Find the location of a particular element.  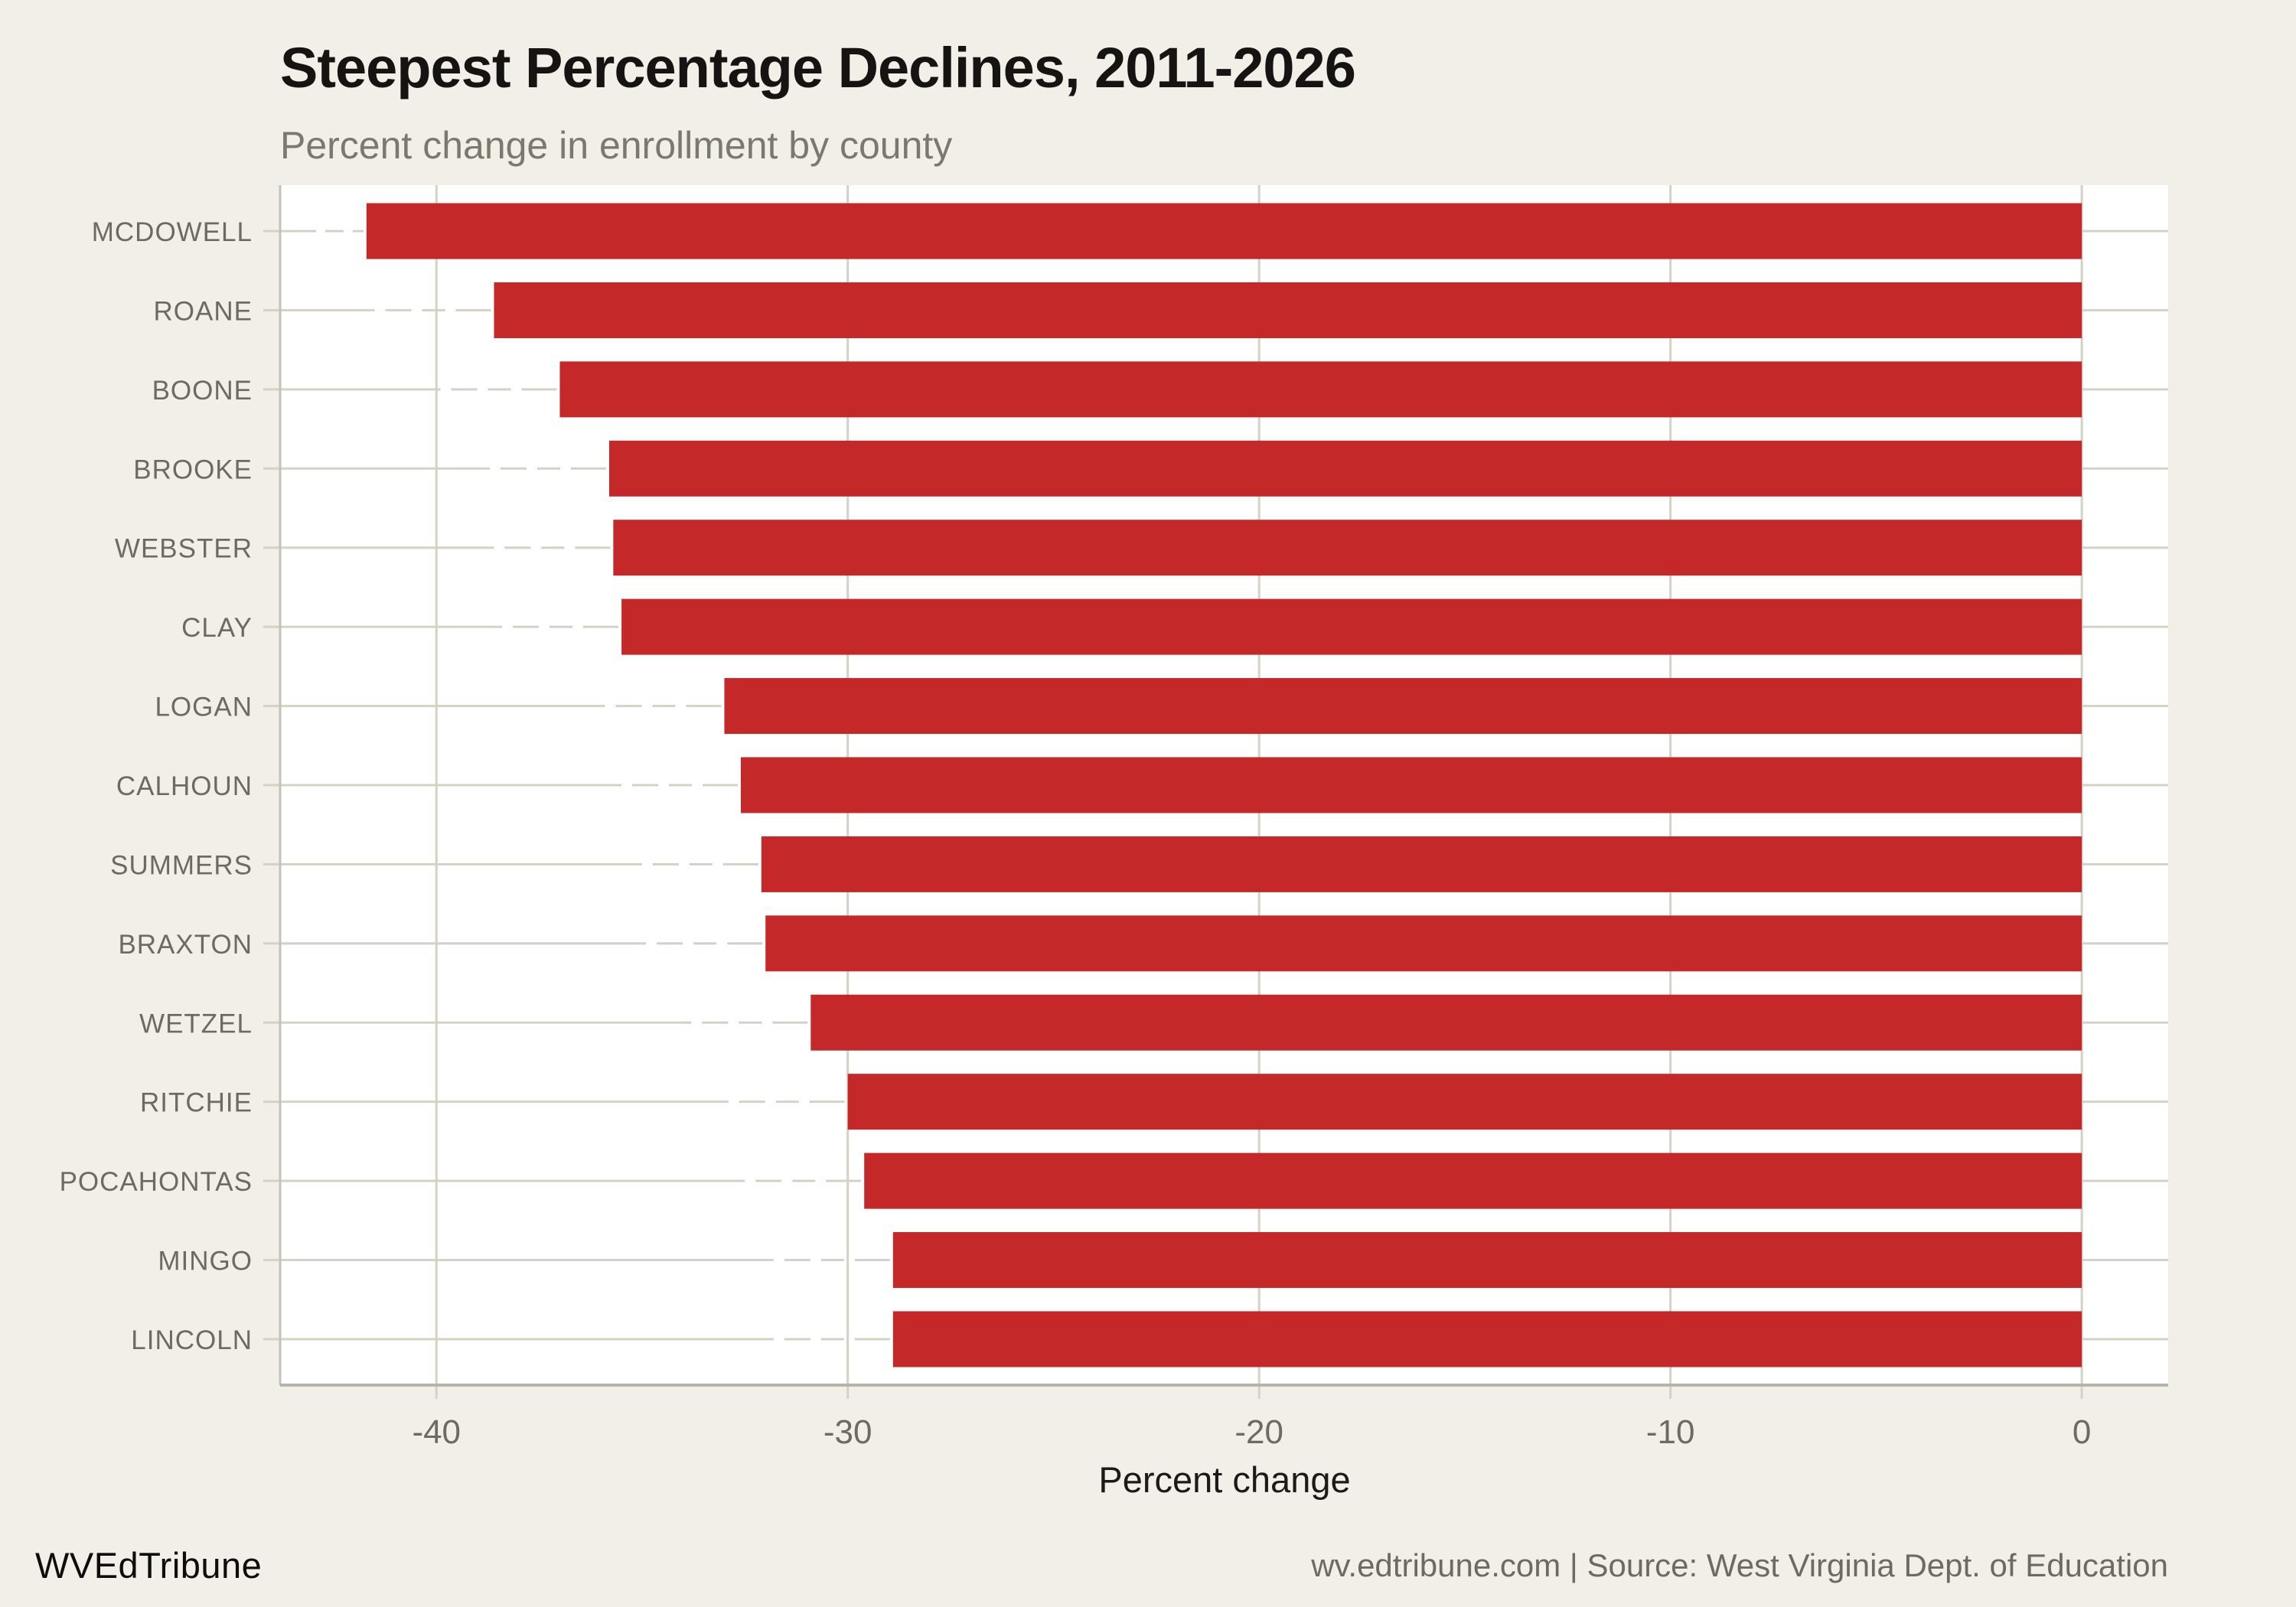

x-tick-label: -20 is located at coordinates (1258, 1432).